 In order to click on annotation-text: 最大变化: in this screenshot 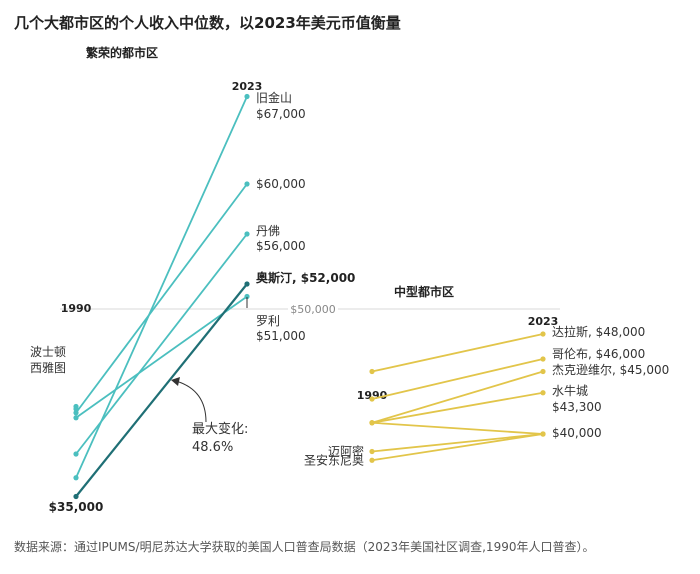, I will do `click(220, 429)`.